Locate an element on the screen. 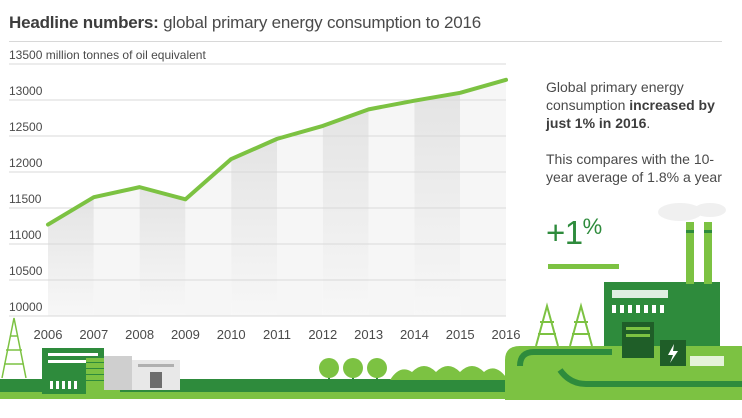 This screenshot has width=742, height=418. x-tick-label: 2011 is located at coordinates (277, 334).